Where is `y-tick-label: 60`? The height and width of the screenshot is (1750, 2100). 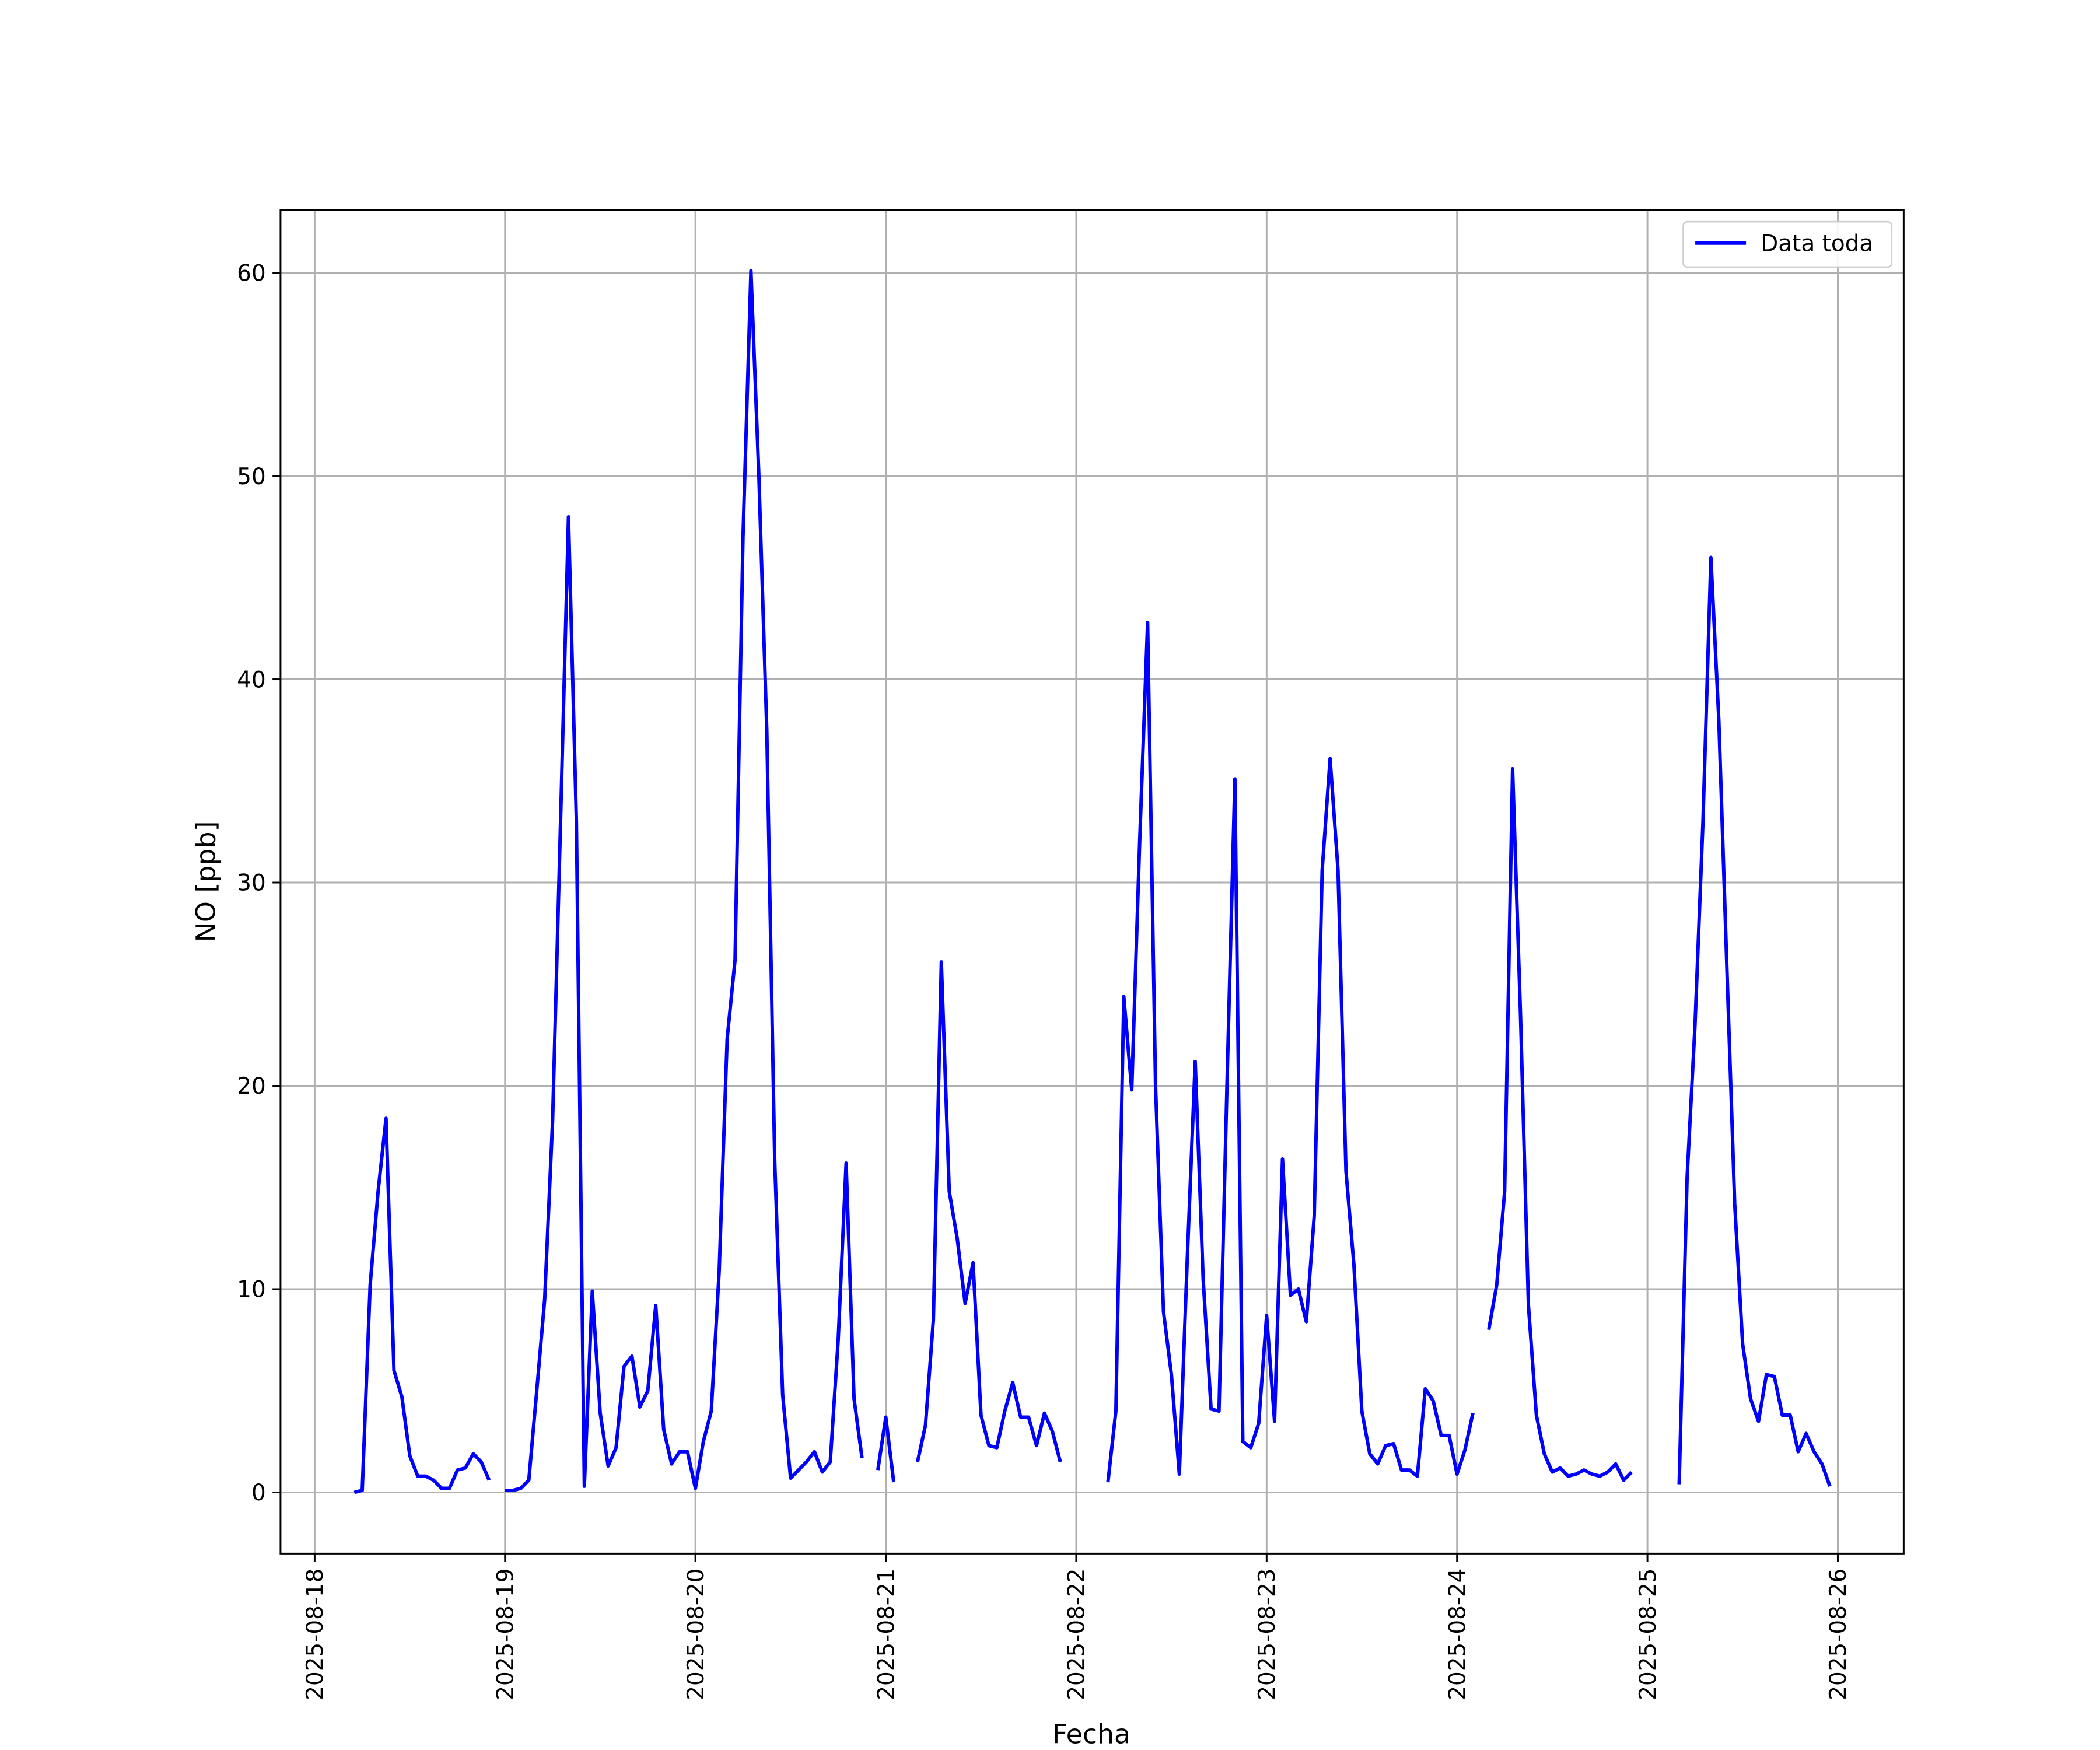 y-tick-label: 60 is located at coordinates (251, 273).